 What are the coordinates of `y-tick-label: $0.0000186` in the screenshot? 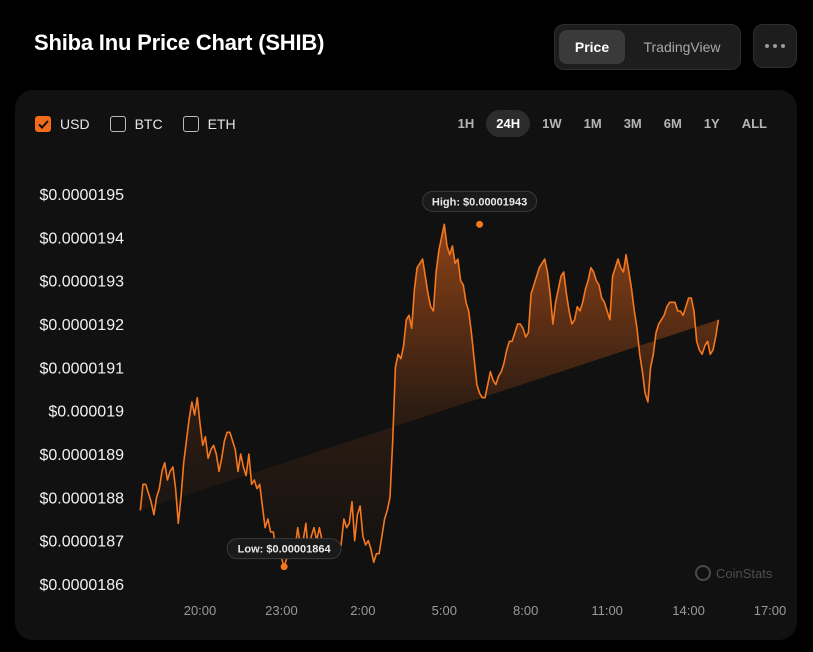 It's located at (81, 585).